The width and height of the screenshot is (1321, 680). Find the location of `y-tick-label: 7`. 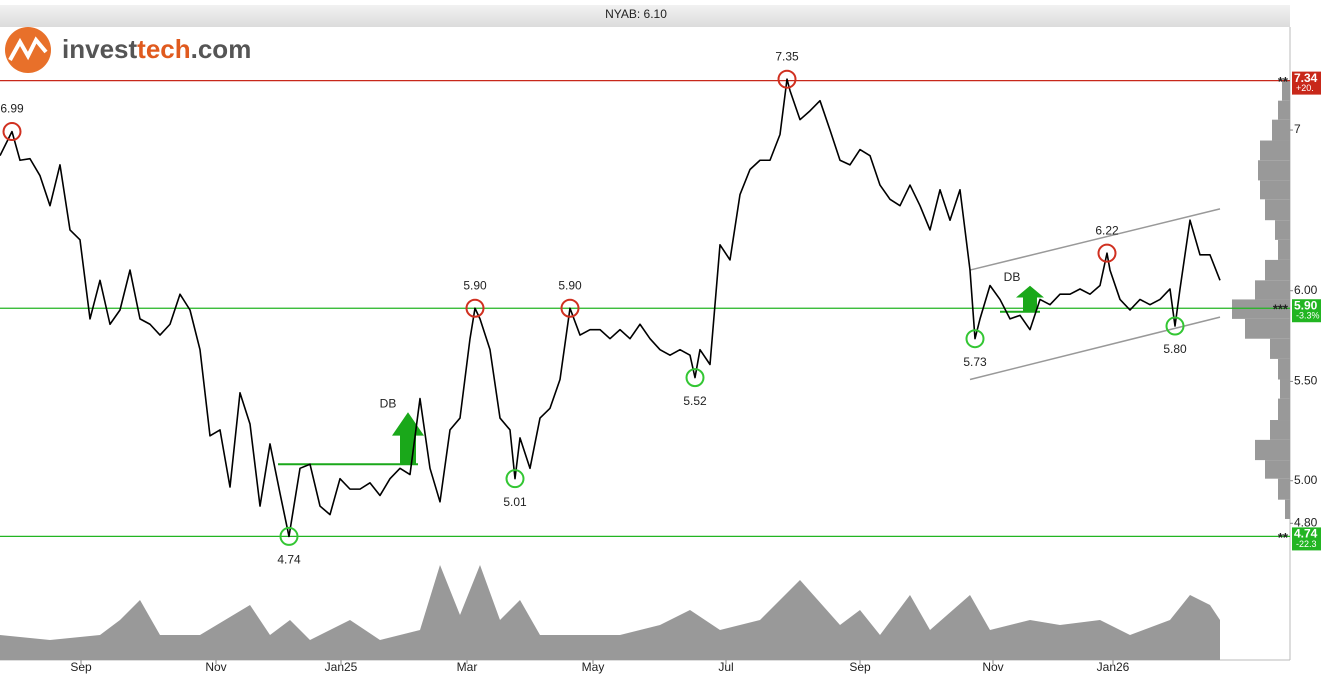

y-tick-label: 7 is located at coordinates (1297, 129).